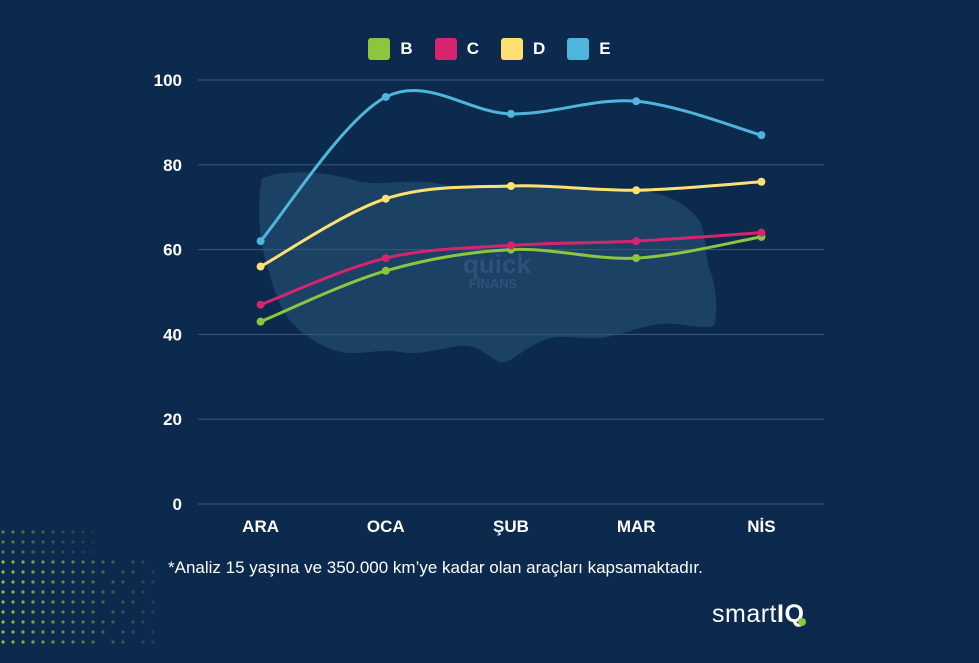  Describe the element at coordinates (511, 165) in the screenshot. I see `series-line-E` at that location.